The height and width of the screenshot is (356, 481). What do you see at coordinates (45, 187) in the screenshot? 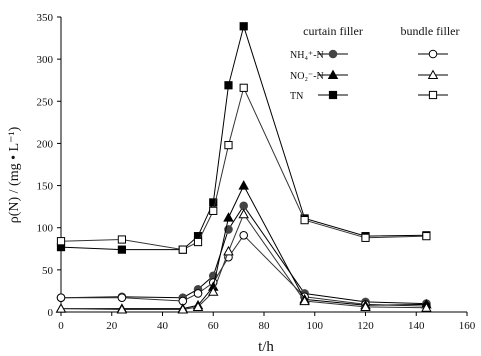
I see `y-tick-label: 150` at bounding box center [45, 187].